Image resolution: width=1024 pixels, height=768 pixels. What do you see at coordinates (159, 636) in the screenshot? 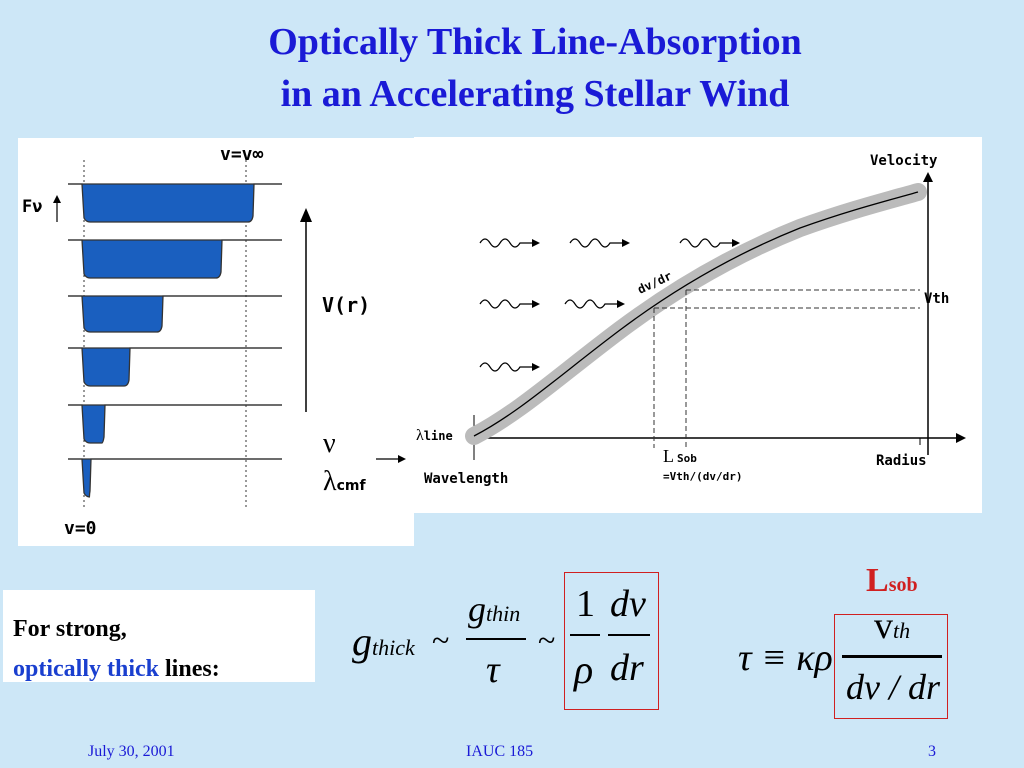
I see `strong-lines-box: For strong, optically thick lines:` at bounding box center [159, 636].